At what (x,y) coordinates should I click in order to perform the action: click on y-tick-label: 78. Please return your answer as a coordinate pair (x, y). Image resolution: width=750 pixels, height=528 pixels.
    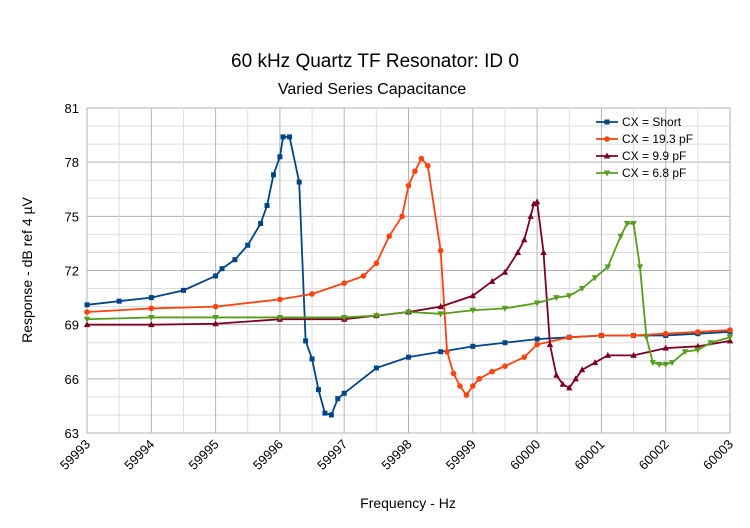
    Looking at the image, I should click on (72, 162).